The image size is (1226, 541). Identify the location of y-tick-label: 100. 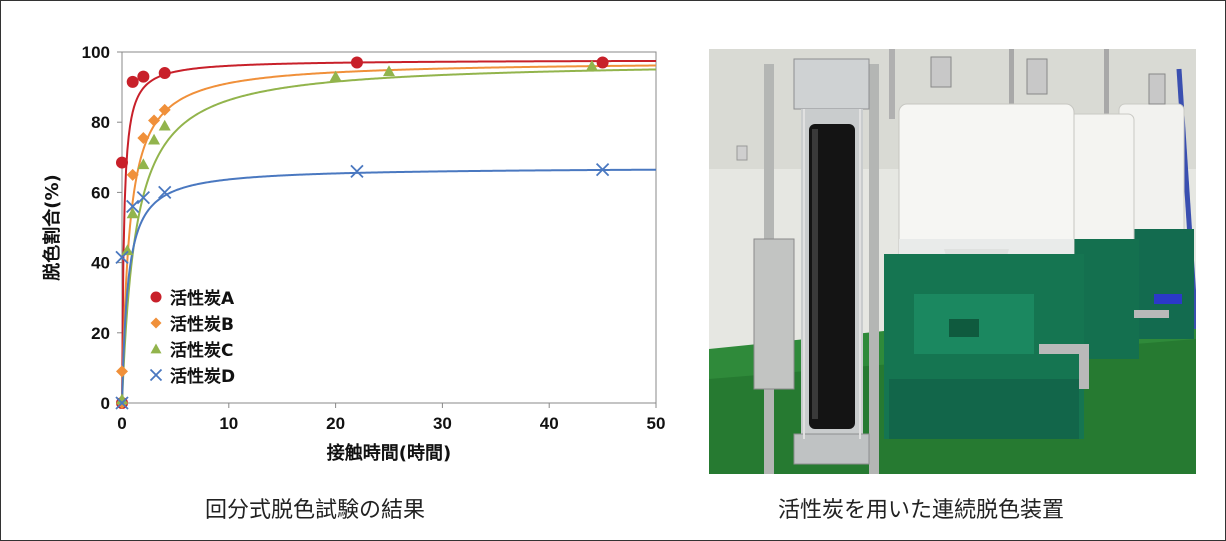
(96, 52).